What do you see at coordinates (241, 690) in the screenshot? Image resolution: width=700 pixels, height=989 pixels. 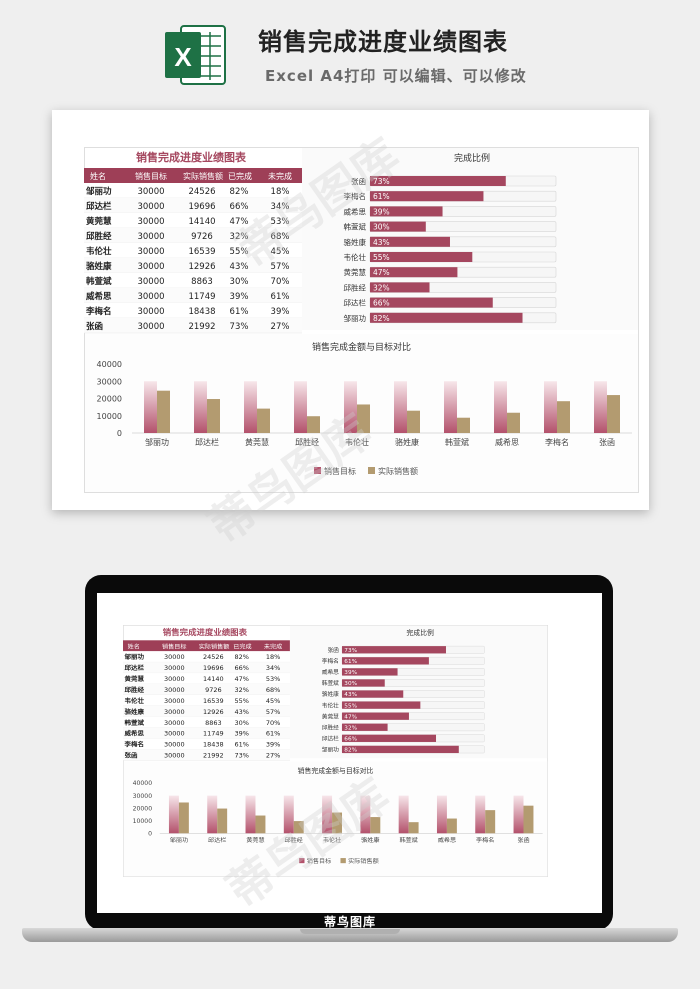 I see `table-cell: 32%` at bounding box center [241, 690].